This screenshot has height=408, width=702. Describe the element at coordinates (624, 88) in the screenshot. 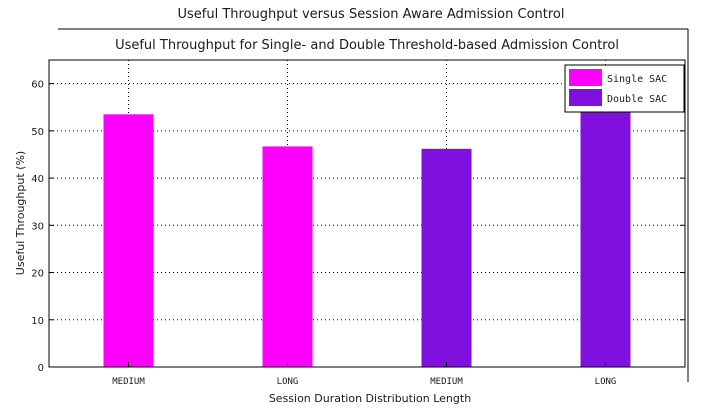

I see `legend: Single SAC Double SAC` at that location.